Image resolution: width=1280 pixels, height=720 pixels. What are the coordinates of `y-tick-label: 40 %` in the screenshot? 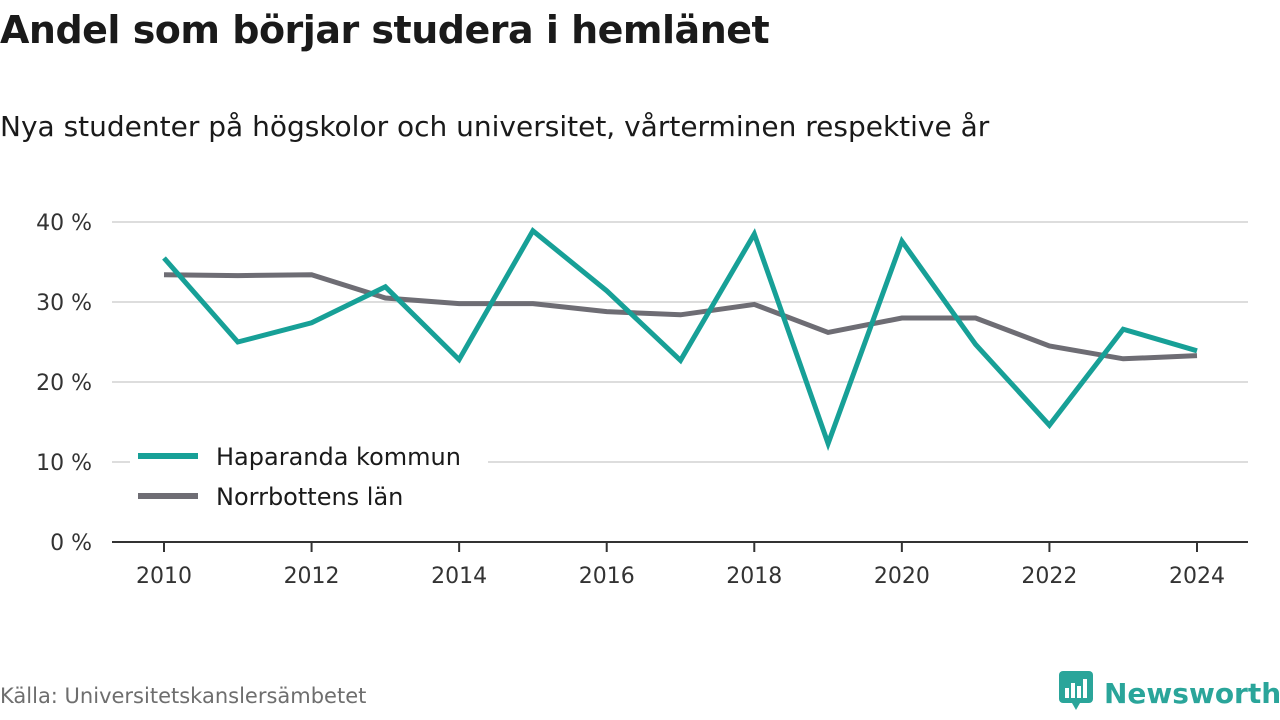 It's located at (64, 223).